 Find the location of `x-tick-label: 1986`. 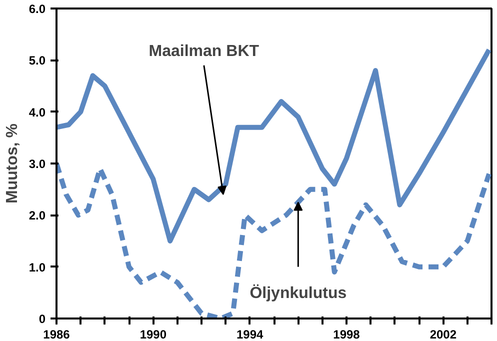

x-tick-label: 1986 is located at coordinates (56, 334).